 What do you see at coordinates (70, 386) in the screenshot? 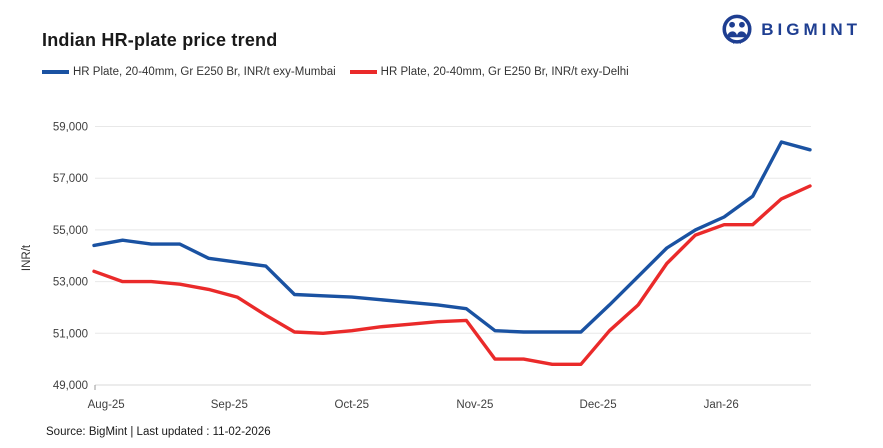
I see `y-axis-tick-label: 49,000` at bounding box center [70, 386].